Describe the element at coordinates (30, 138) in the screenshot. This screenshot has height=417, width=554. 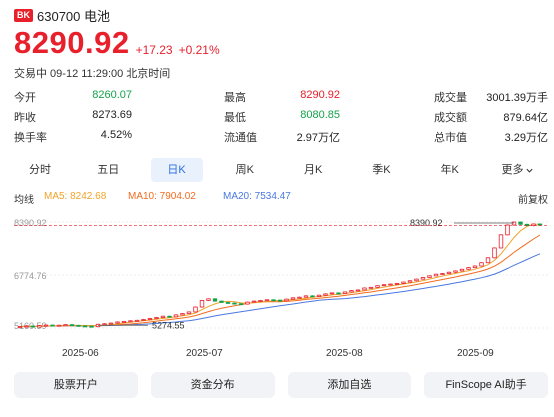
I see `turnover-label: 换手率` at that location.